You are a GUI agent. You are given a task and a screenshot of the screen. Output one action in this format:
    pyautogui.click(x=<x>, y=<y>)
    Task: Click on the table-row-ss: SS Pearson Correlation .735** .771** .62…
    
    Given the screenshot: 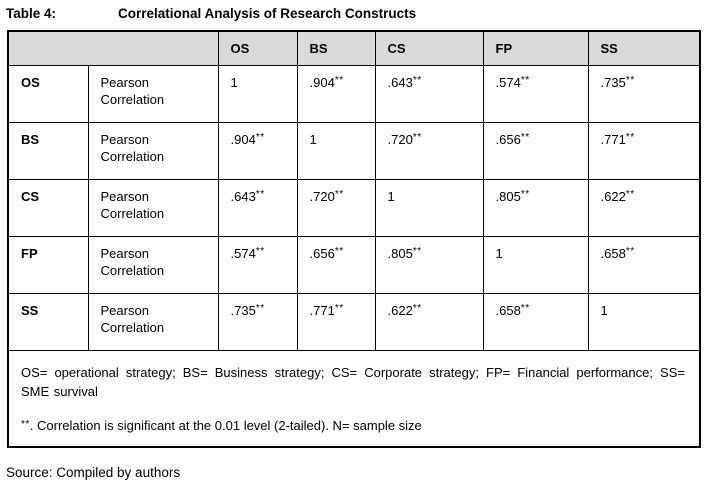 What is the action you would take?
    pyautogui.click(x=354, y=321)
    